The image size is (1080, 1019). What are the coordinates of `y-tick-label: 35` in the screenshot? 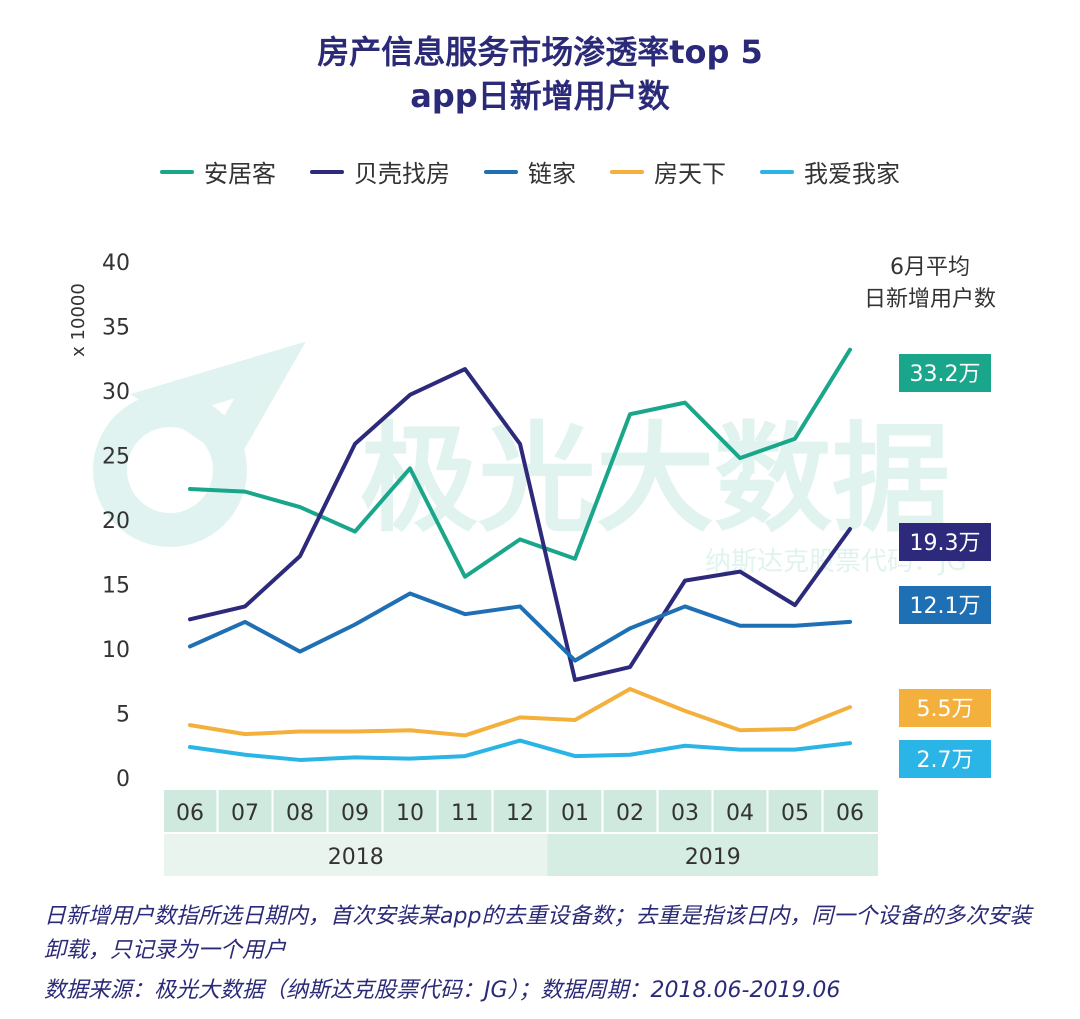 It's located at (116, 328).